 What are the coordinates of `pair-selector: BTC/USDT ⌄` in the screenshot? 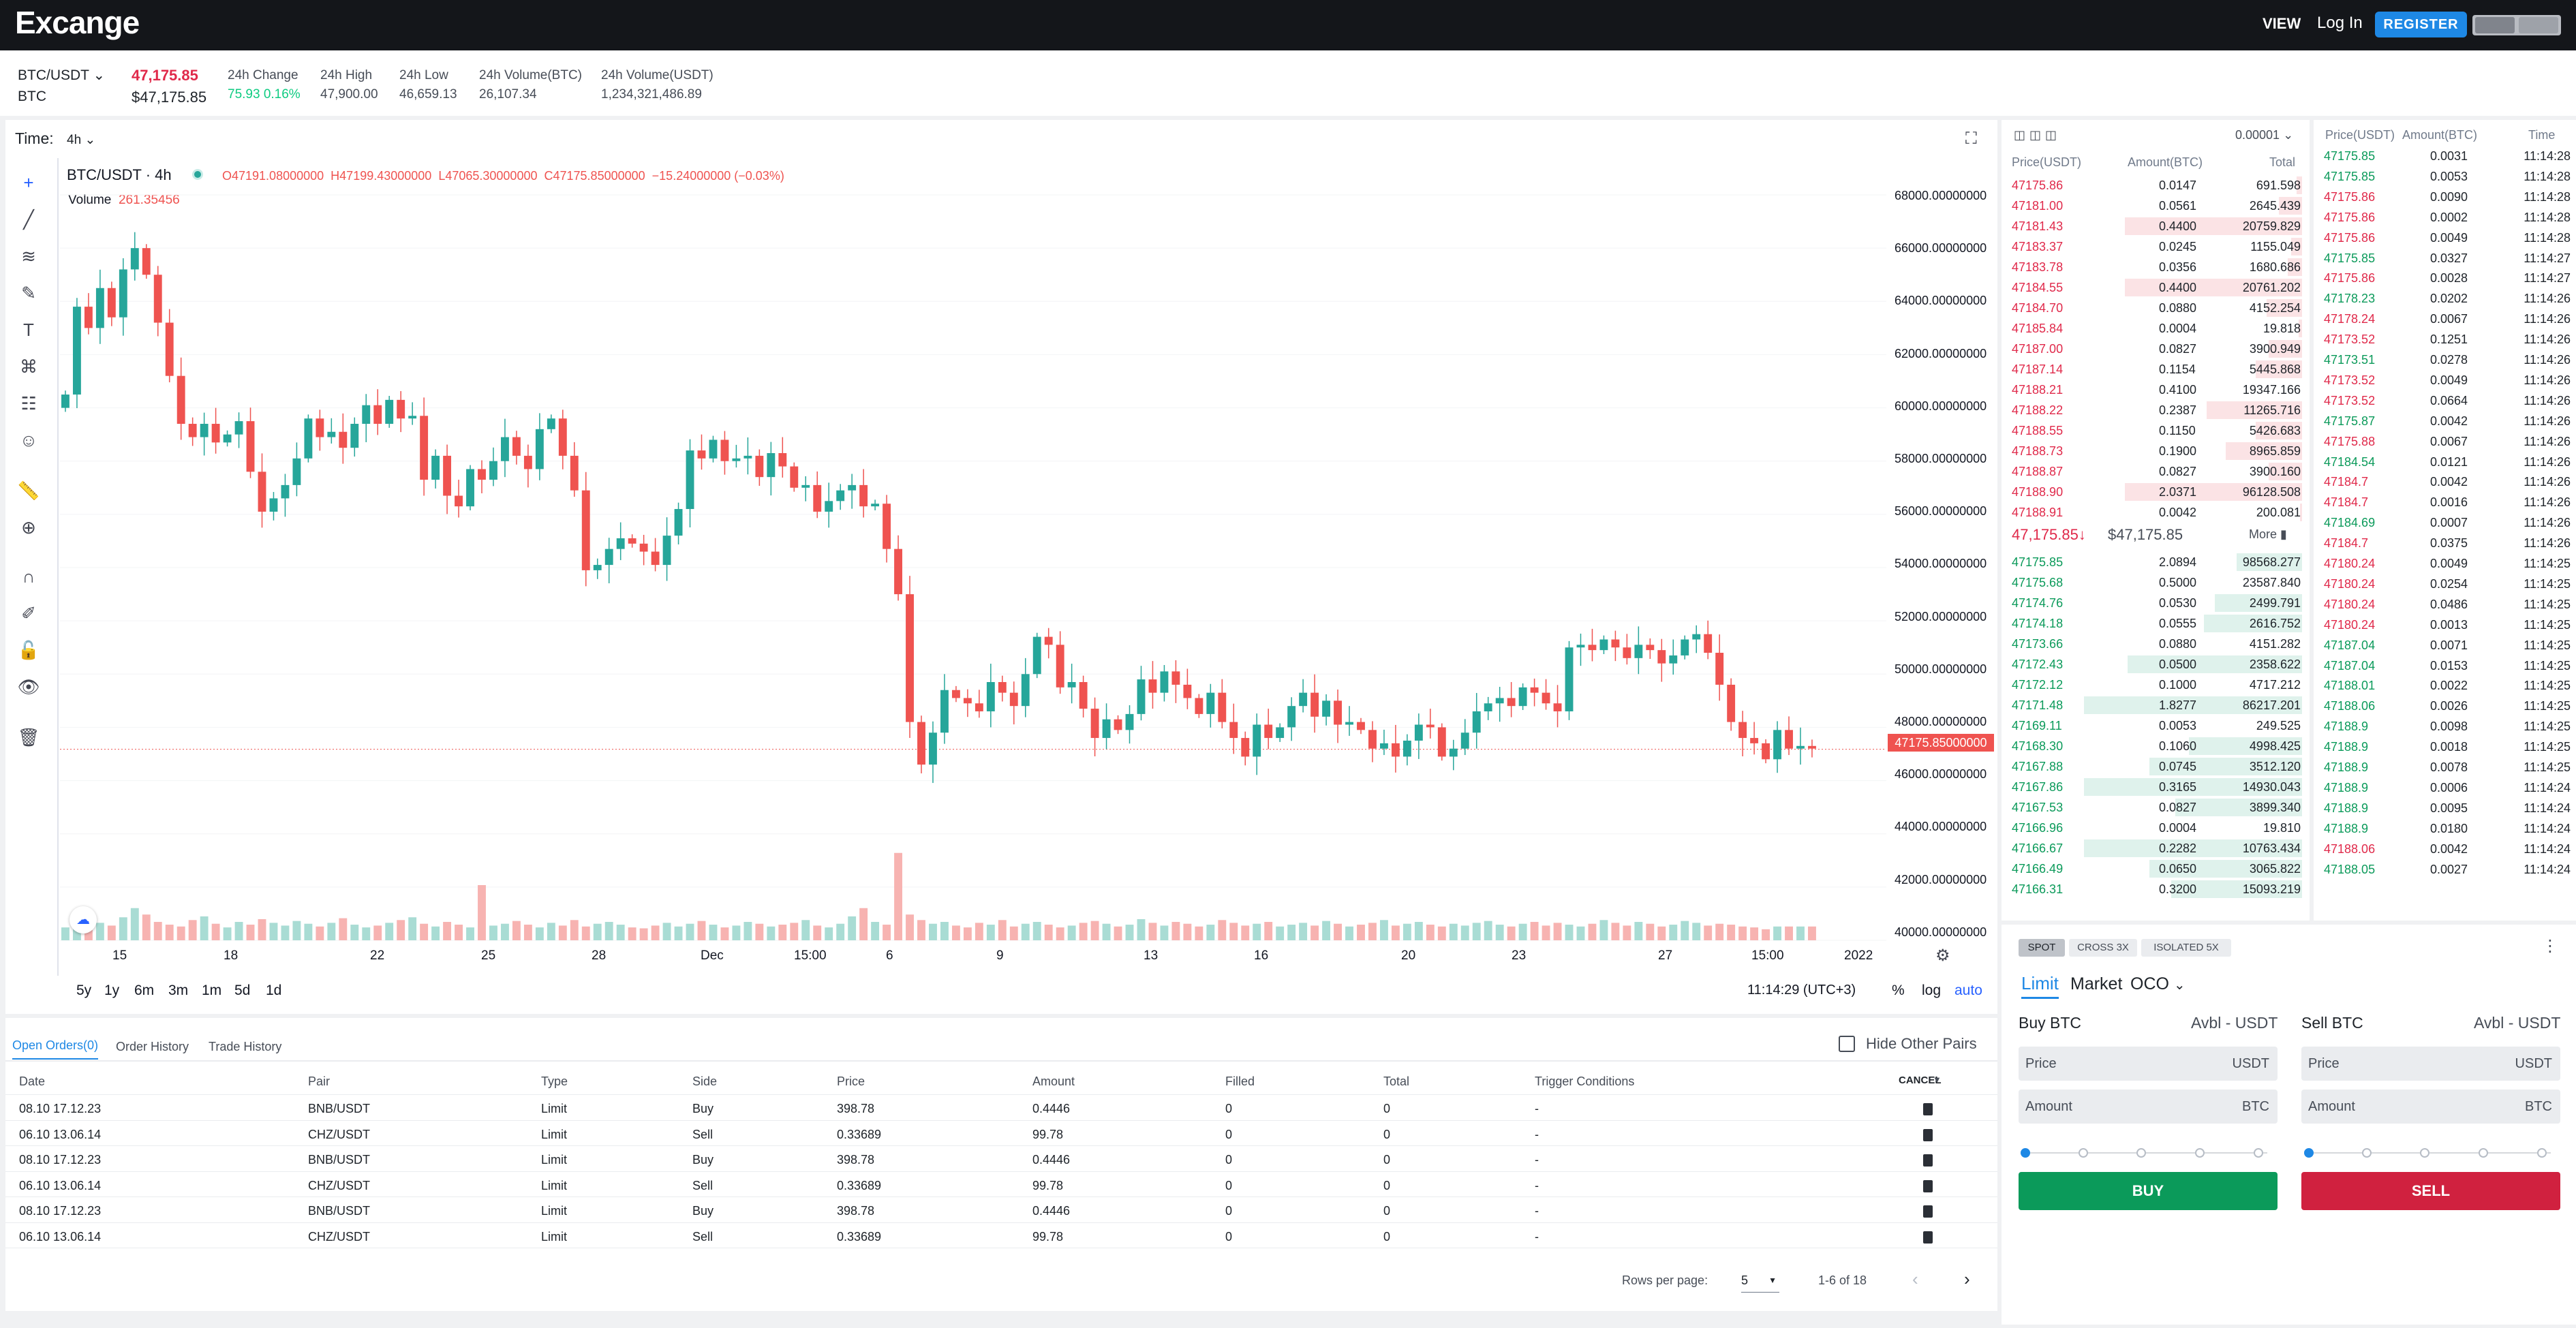 It's located at (62, 75).